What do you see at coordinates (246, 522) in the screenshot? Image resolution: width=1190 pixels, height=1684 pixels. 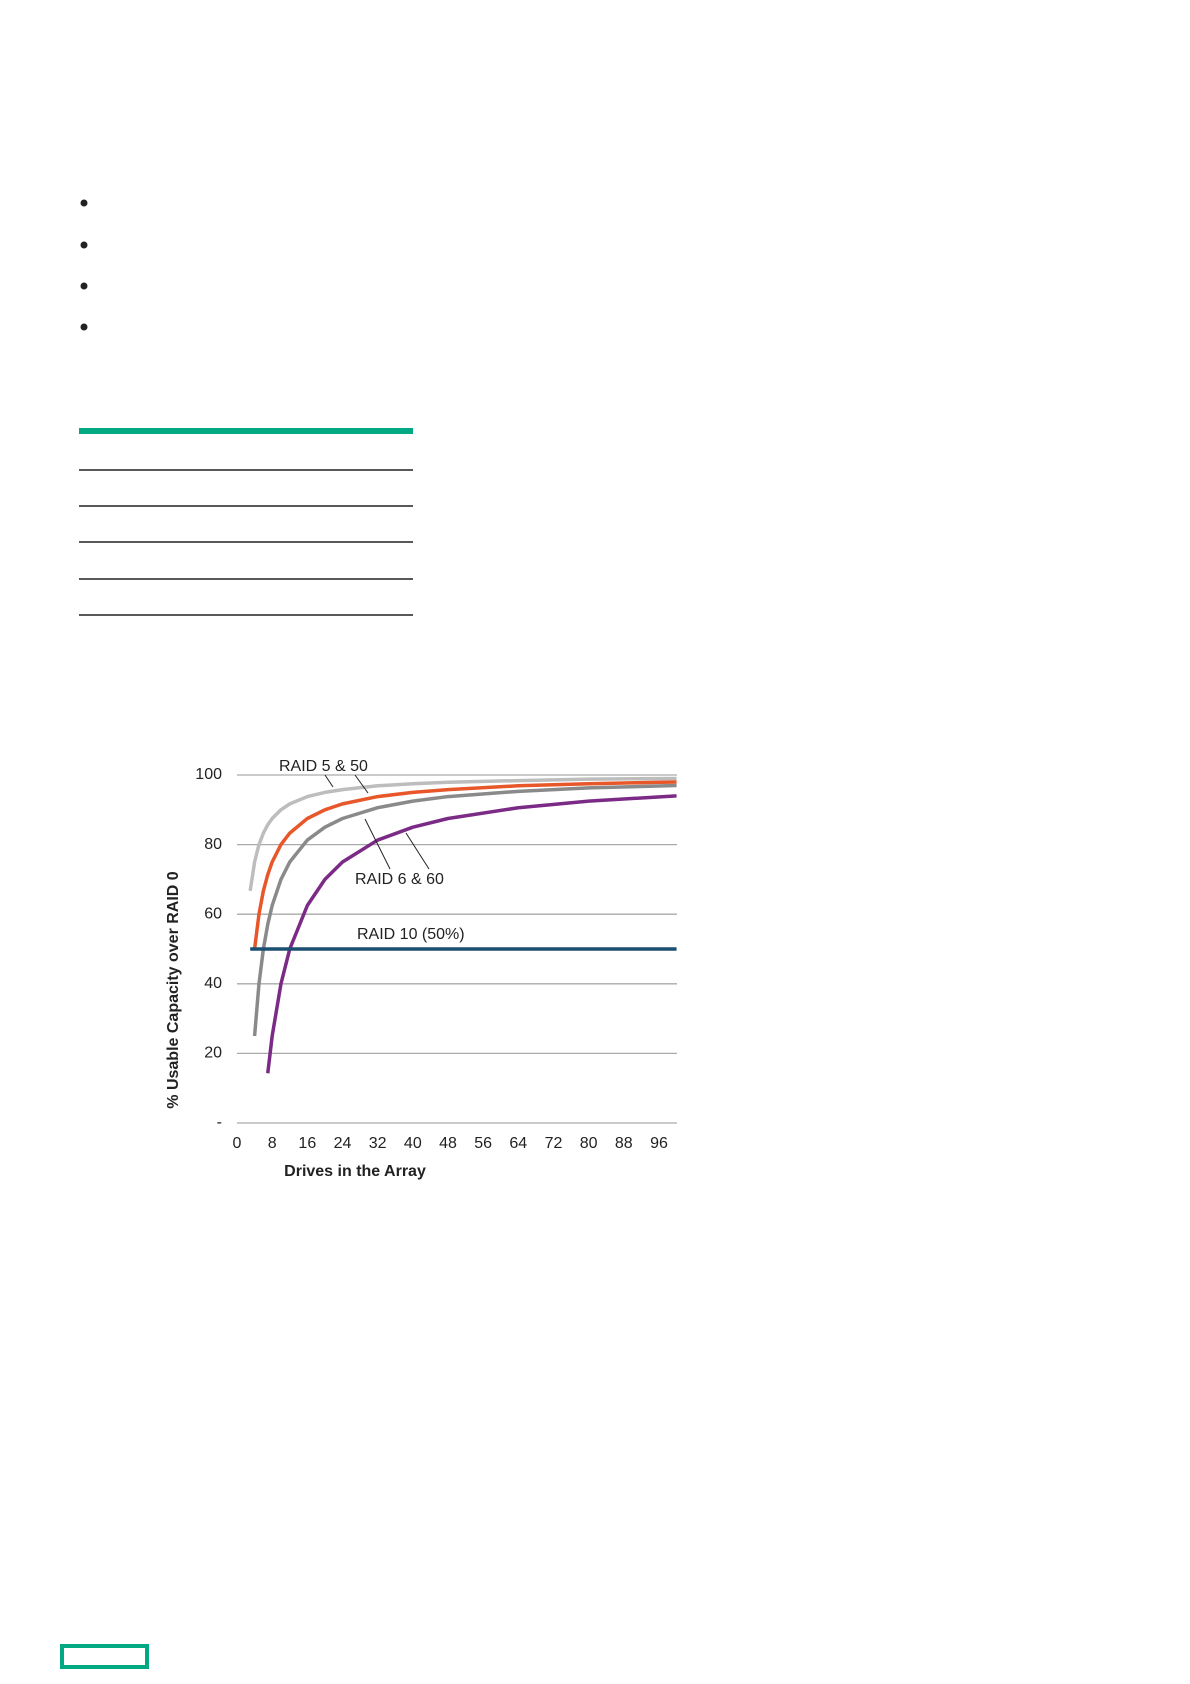 I see `table` at bounding box center [246, 522].